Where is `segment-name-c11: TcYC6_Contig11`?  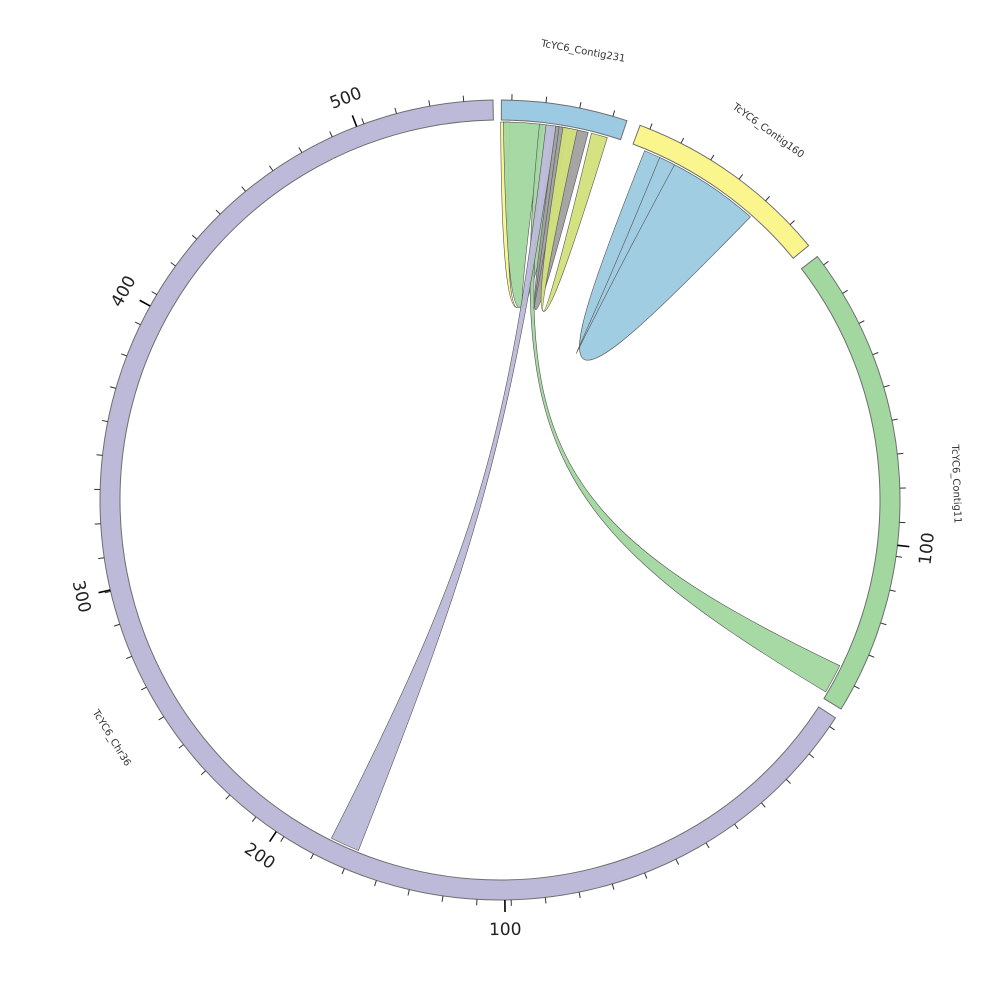 segment-name-c11: TcYC6_Contig11 is located at coordinates (956, 483).